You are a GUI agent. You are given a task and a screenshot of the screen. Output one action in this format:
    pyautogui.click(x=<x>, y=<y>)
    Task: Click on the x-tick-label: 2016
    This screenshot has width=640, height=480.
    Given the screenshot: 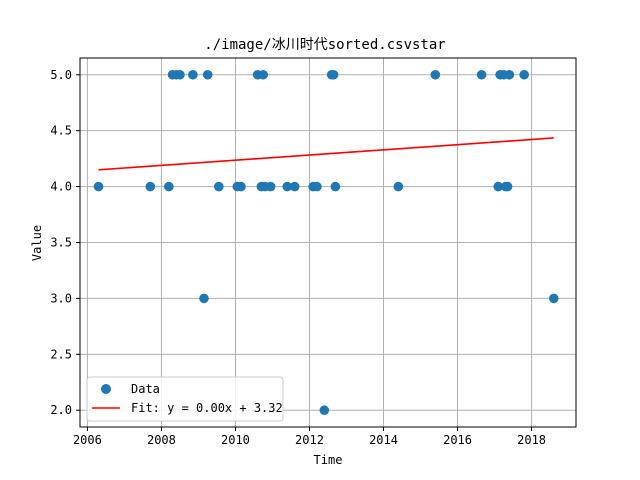 What is the action you would take?
    pyautogui.click(x=457, y=440)
    